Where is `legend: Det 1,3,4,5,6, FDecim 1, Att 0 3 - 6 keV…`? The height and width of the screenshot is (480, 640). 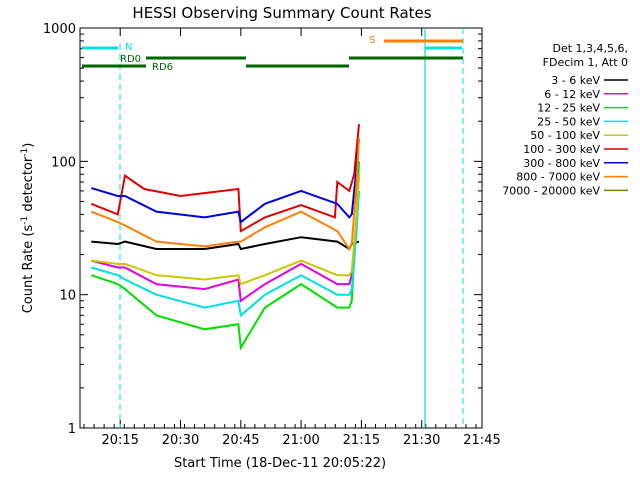
legend: Det 1,3,4,5,6, FDecim 1, Att 0 3 - 6 keV… is located at coordinates (565, 119).